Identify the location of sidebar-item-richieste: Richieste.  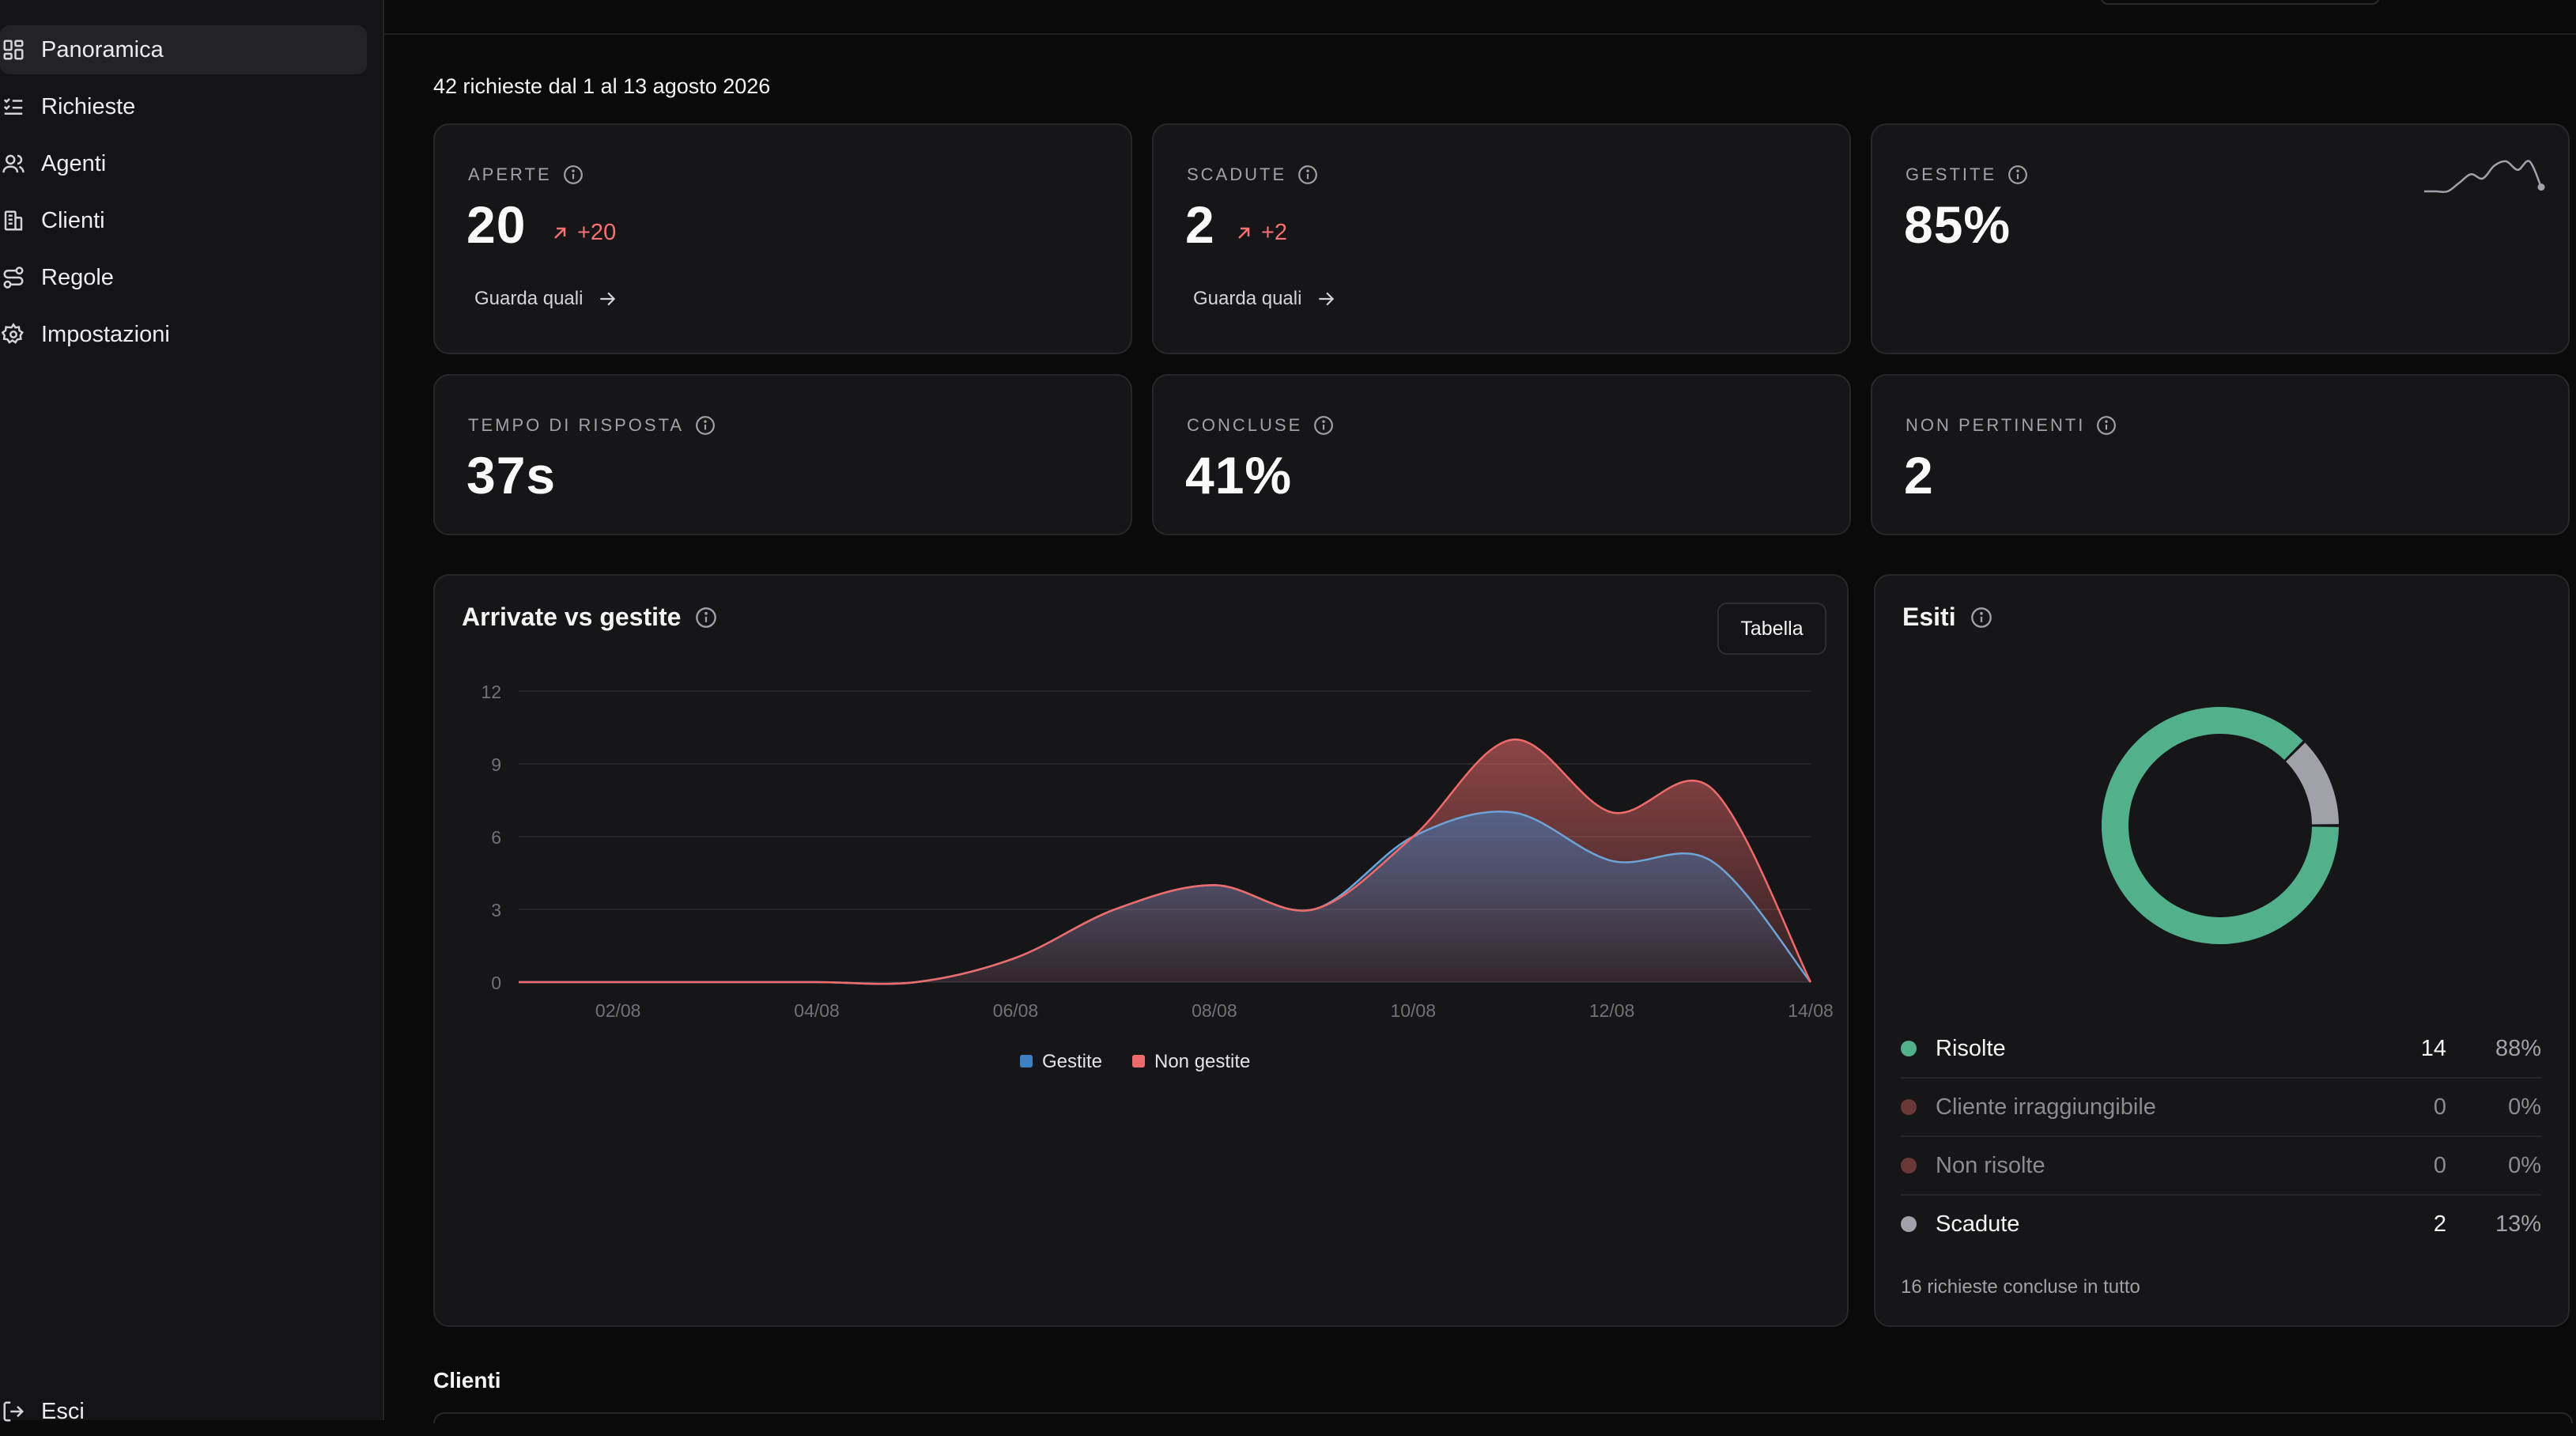
(183, 107).